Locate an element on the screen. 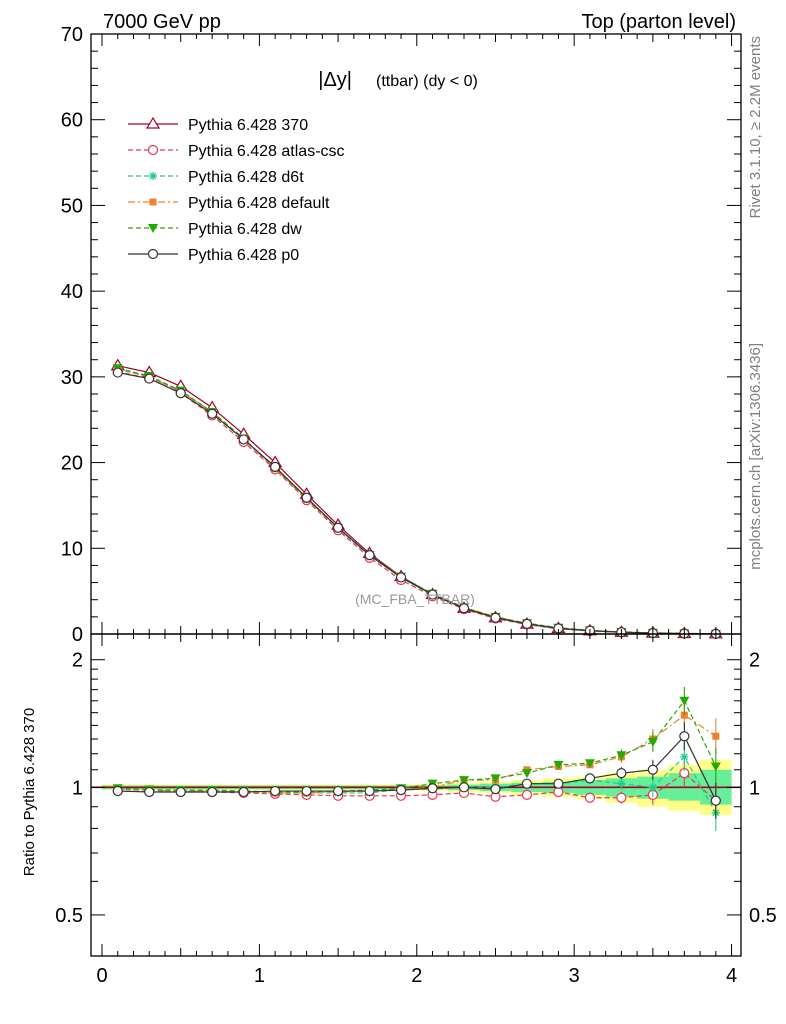 The image size is (786, 1024). rivet-label: Rivet 3.1.10, ≥ 2.2M events is located at coordinates (755, 127).